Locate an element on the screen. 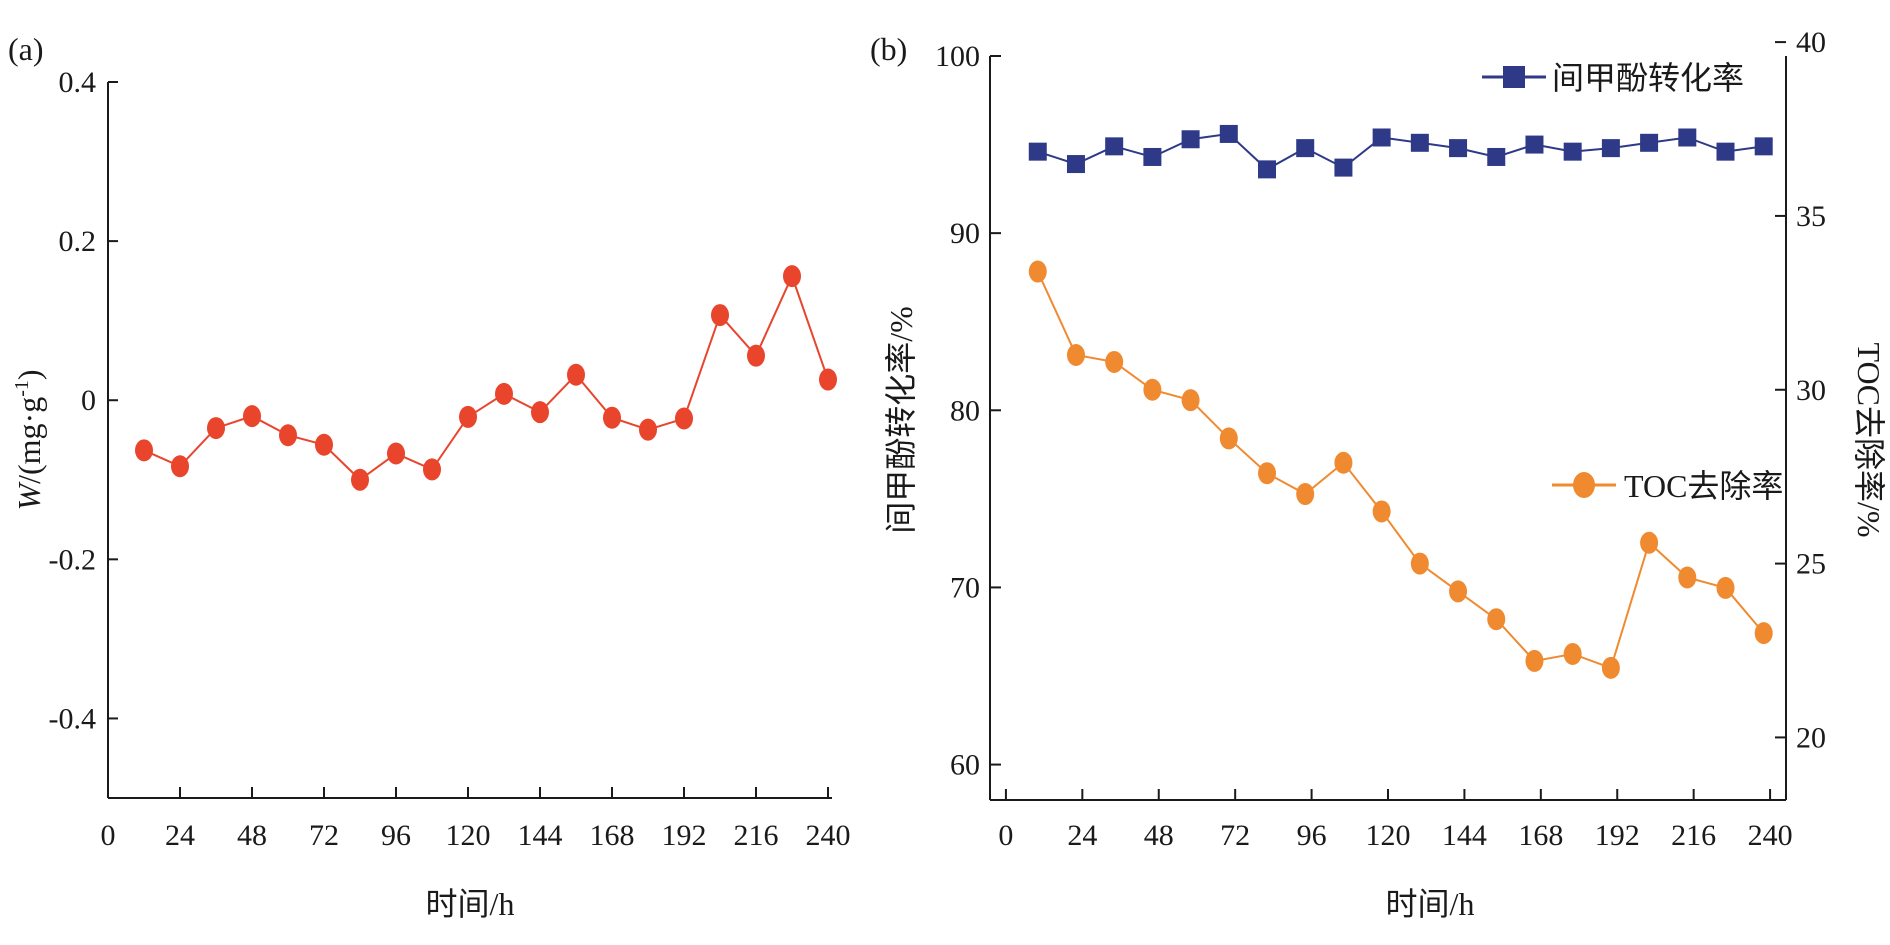  panel-b-right-y-axis-title: TOC去除率/% is located at coordinates (1869, 440).